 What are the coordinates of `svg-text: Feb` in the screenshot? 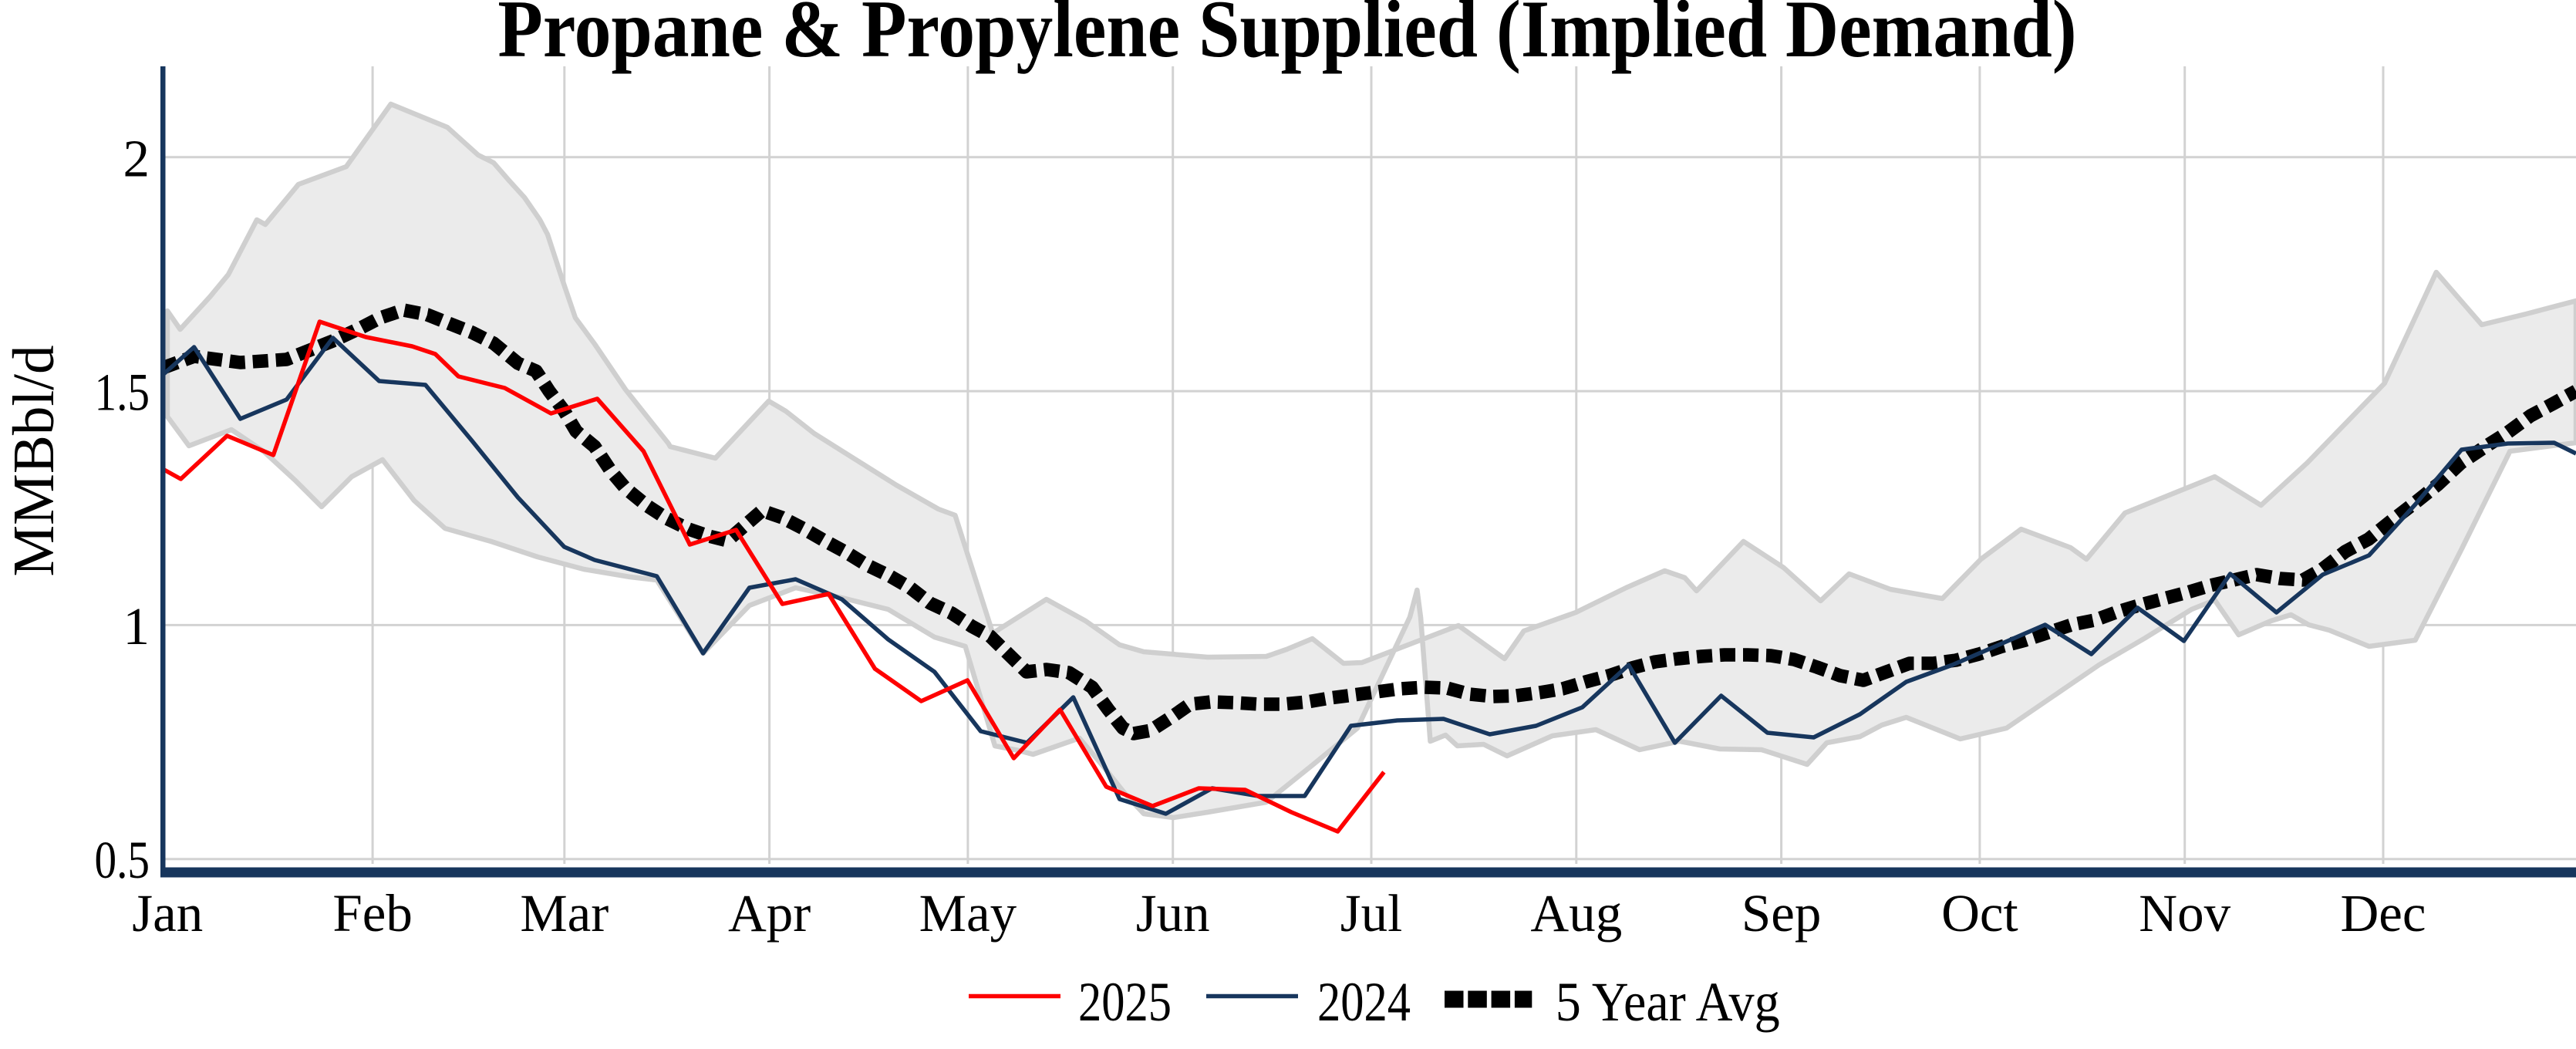 It's located at (372, 914).